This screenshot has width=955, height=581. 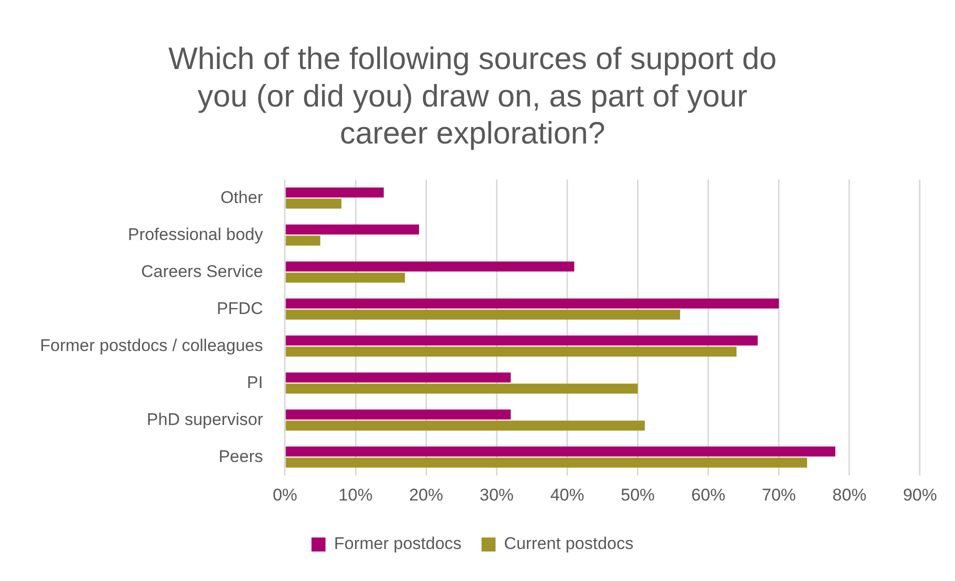 I want to click on x-tick-label: 10%, so click(x=355, y=494).